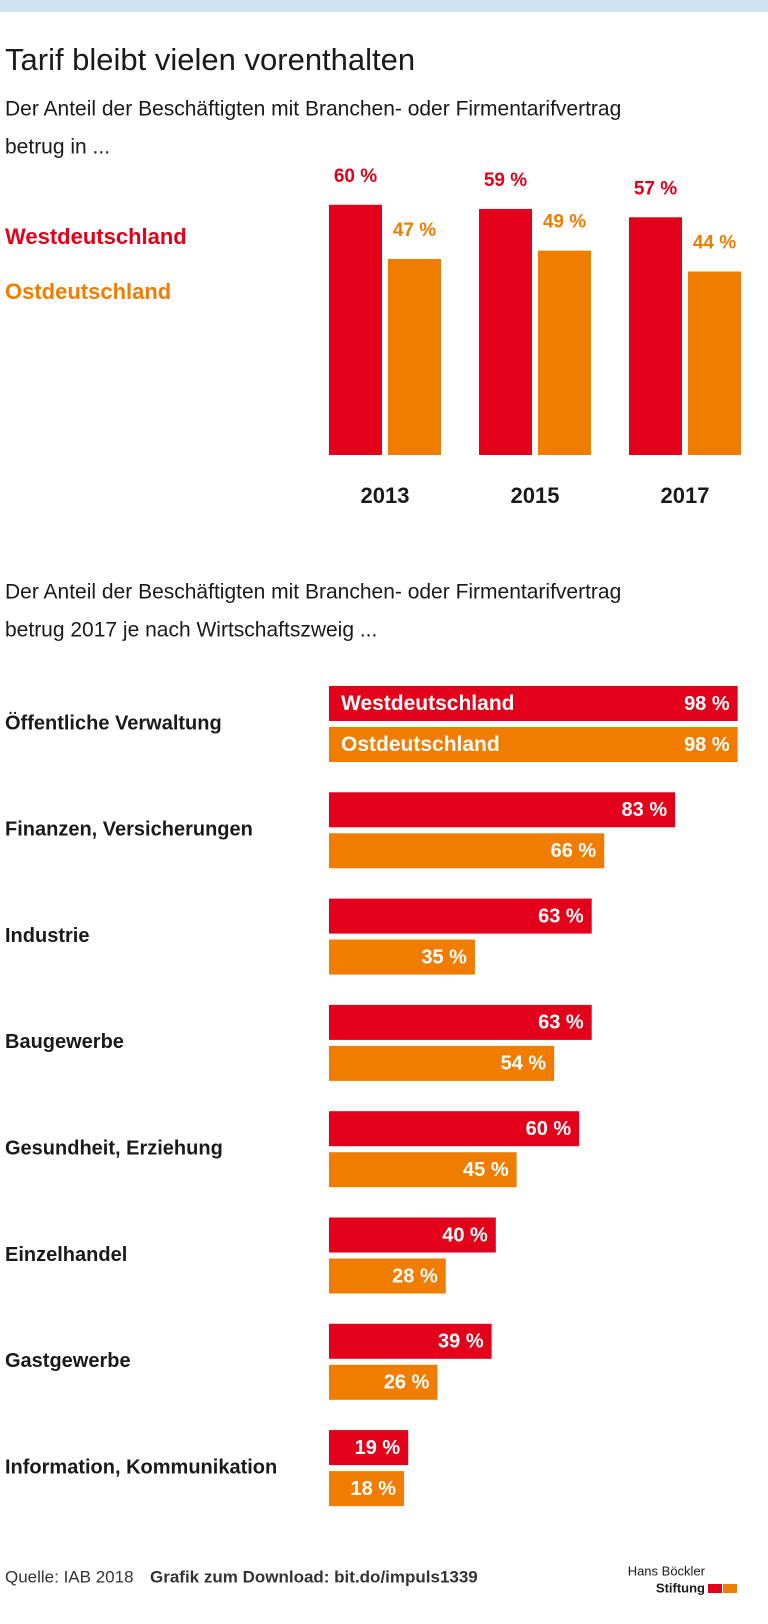 The width and height of the screenshot is (768, 1624). What do you see at coordinates (314, 1576) in the screenshot?
I see `download-link: Grafik zum Download: bit.do/impuls1339` at bounding box center [314, 1576].